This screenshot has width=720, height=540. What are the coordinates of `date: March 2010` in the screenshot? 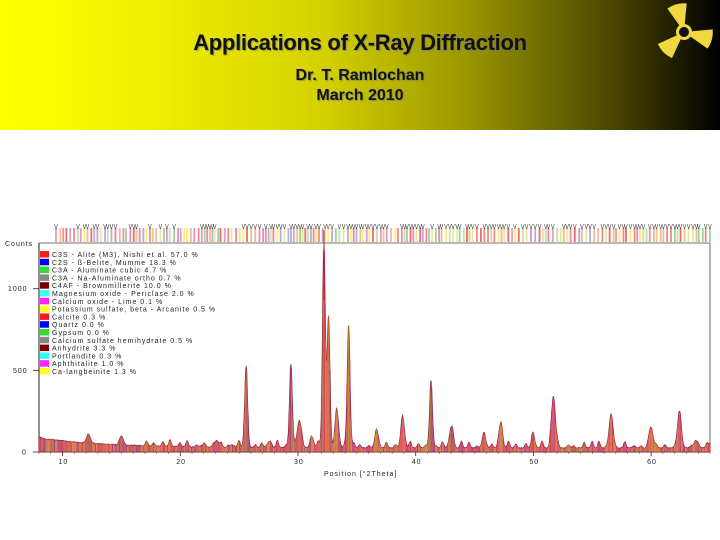 It's located at (360, 95).